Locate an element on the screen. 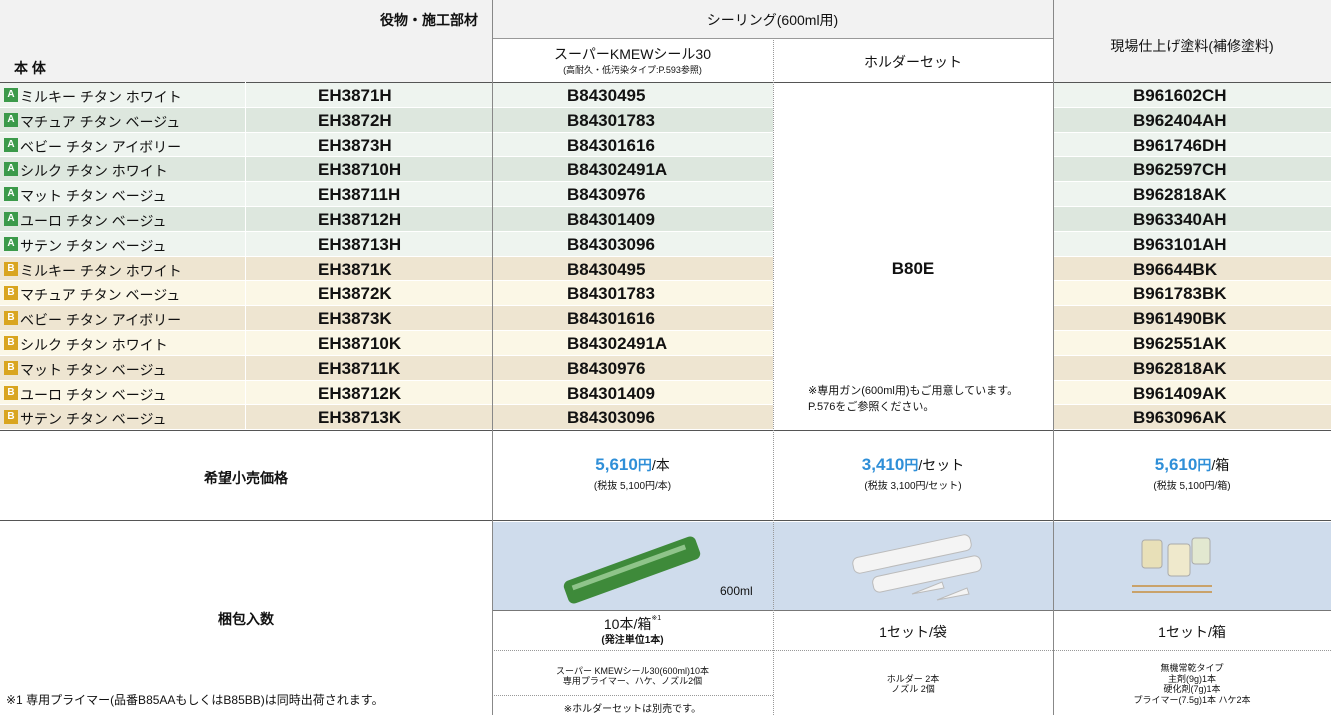  price-main: 5,610円/箱 is located at coordinates (1192, 465).